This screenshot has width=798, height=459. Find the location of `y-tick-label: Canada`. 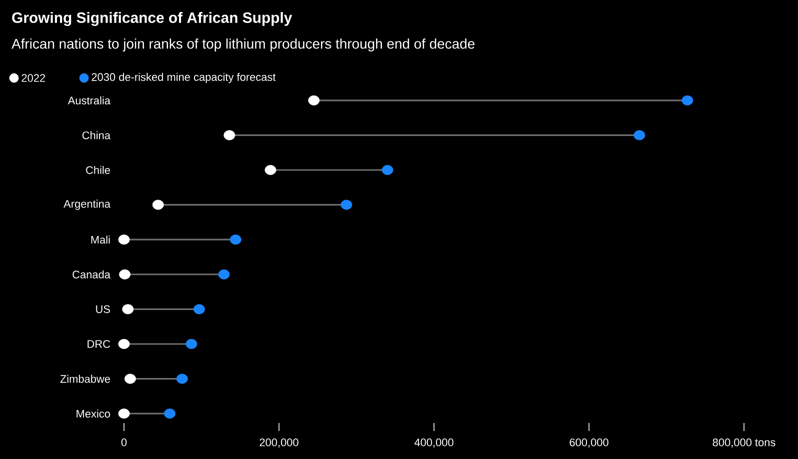

y-tick-label: Canada is located at coordinates (91, 274).